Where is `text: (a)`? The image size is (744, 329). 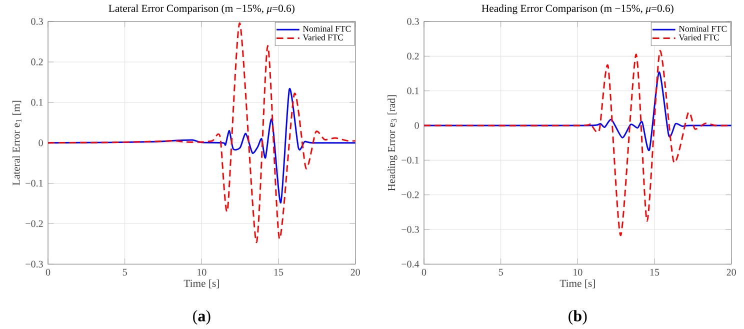 text: (a) is located at coordinates (201, 317).